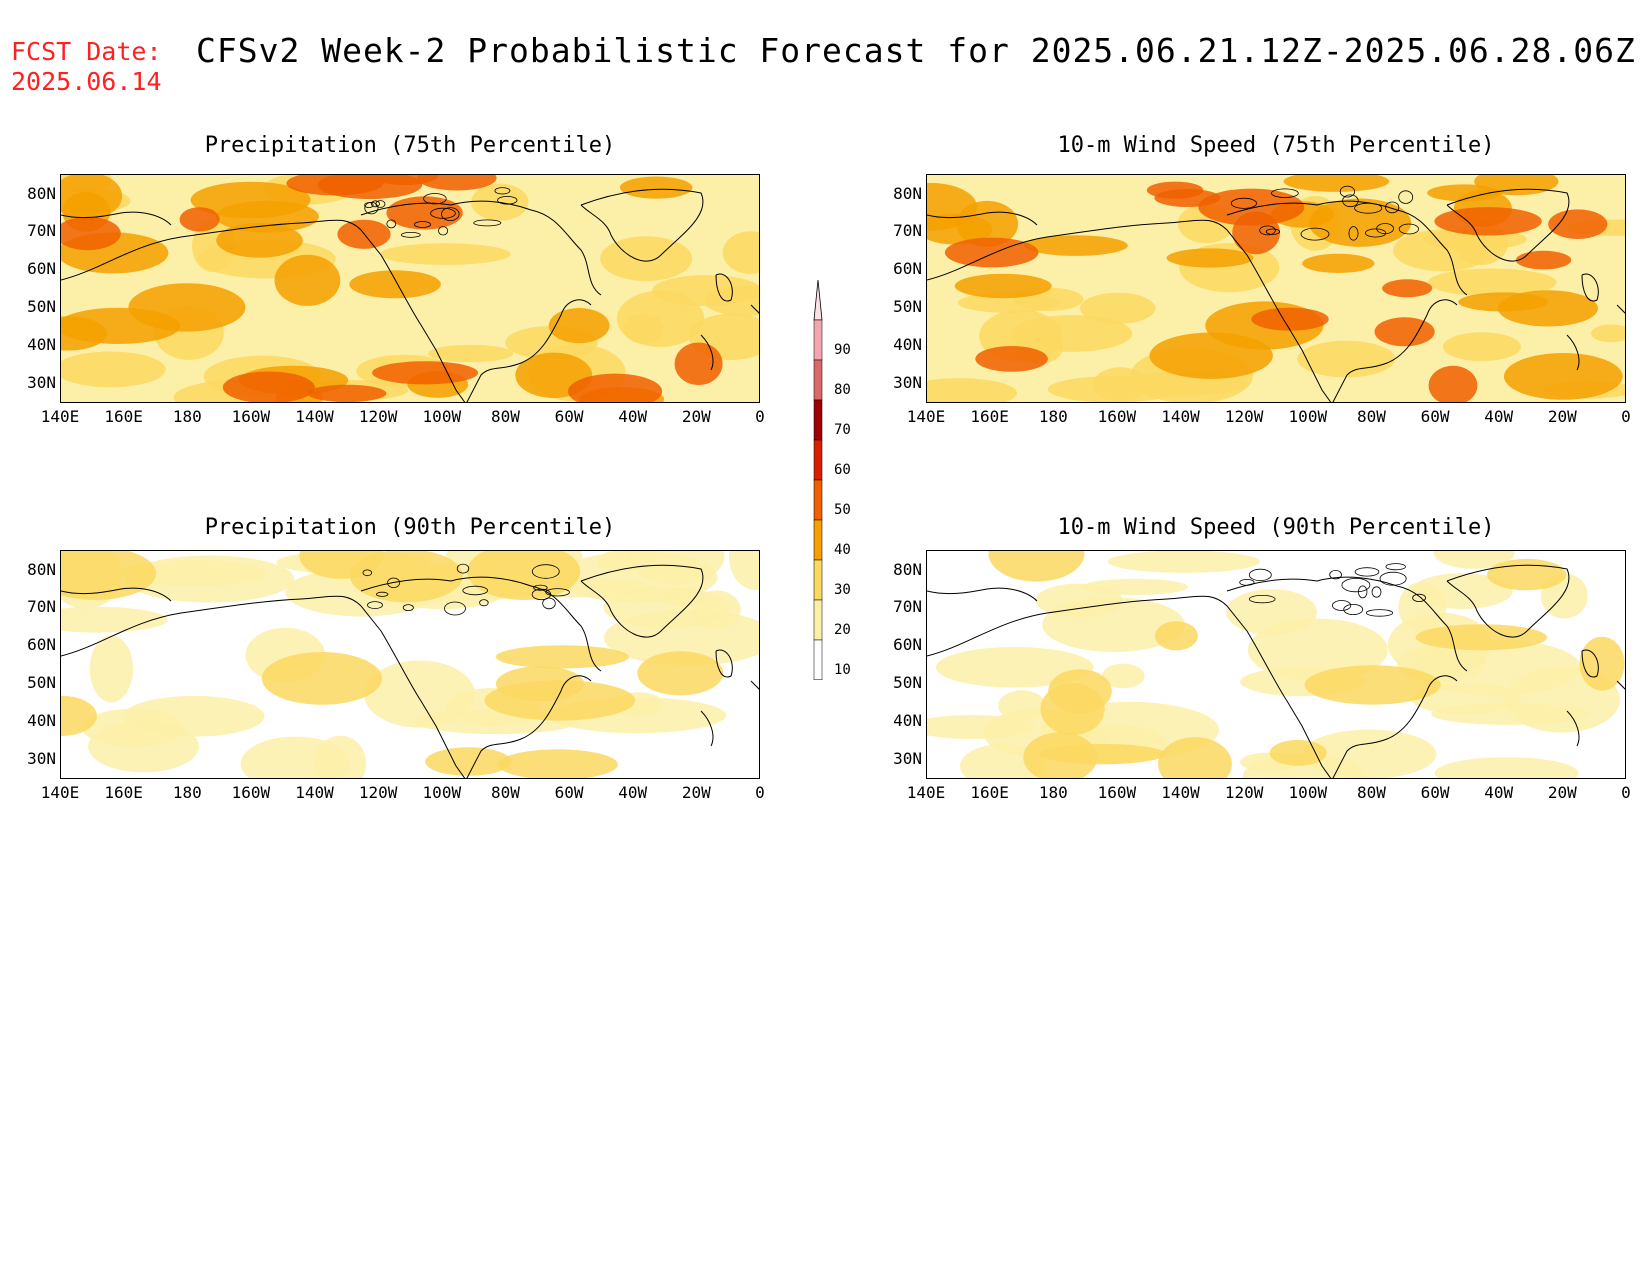 The width and height of the screenshot is (1650, 1275). I want to click on lat-tick-label: 80N, so click(907, 193).